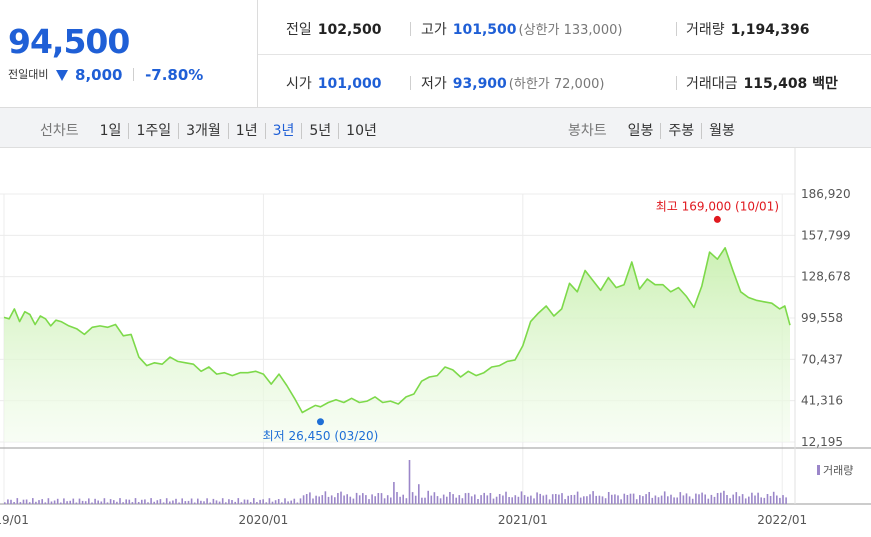 This screenshot has height=537, width=871. Describe the element at coordinates (410, 83) in the screenshot. I see `divider` at that location.